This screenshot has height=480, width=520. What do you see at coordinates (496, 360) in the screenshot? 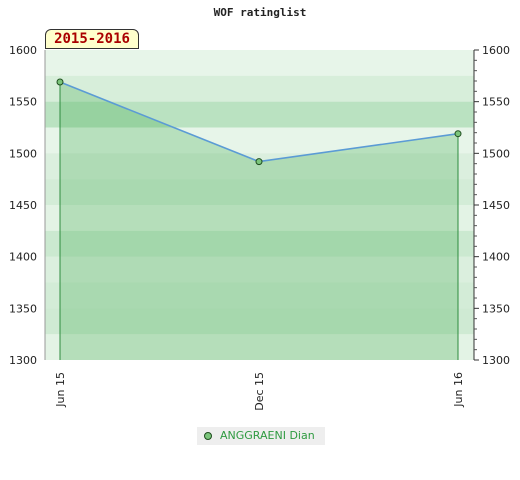
I see `y-tick-label-right: 1300` at bounding box center [496, 360].